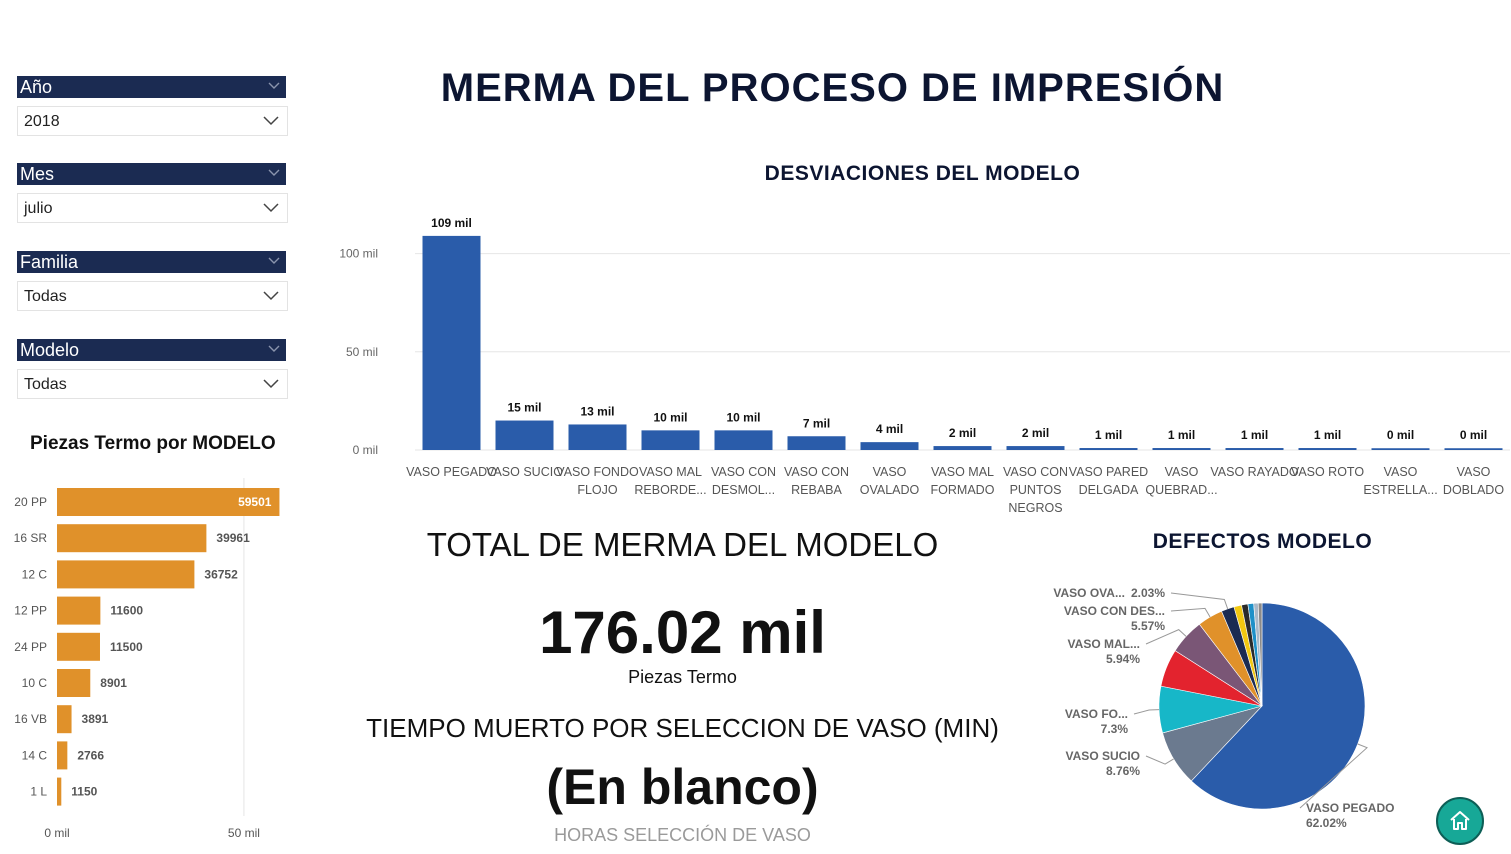 The image size is (1511, 854). Describe the element at coordinates (682, 632) in the screenshot. I see `total-merma-value: 176.02 mil` at that location.